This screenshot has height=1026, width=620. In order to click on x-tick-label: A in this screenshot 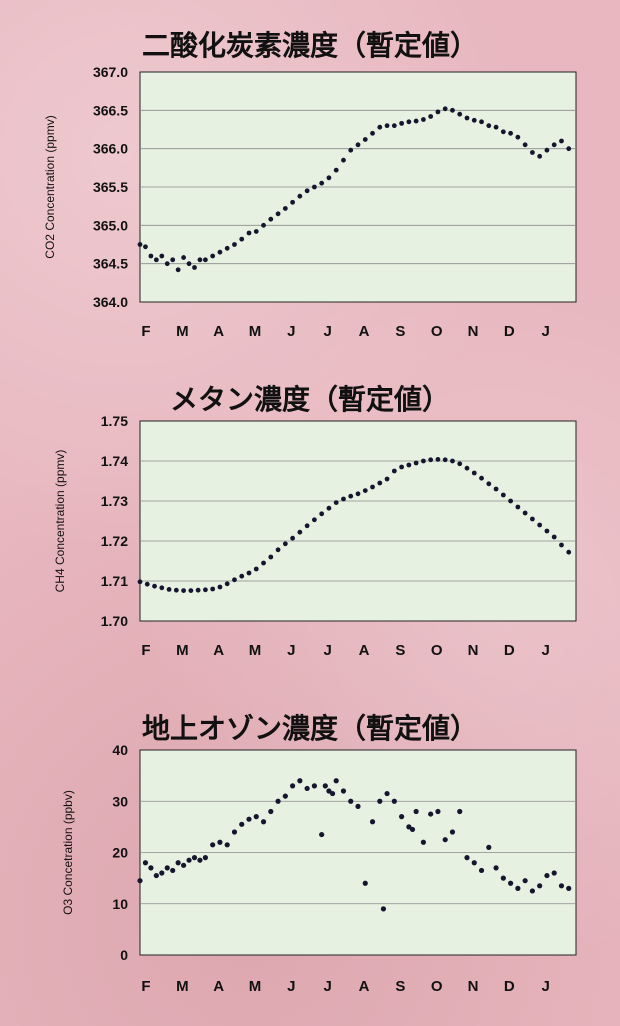, I will do `click(218, 986)`.